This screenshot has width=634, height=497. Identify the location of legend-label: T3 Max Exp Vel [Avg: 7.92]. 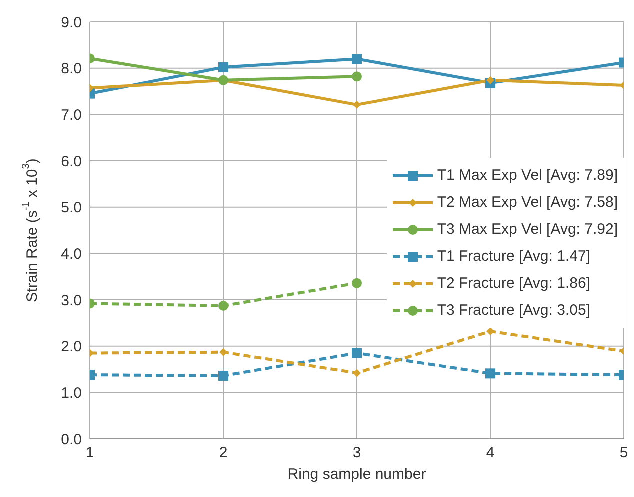
(527, 229).